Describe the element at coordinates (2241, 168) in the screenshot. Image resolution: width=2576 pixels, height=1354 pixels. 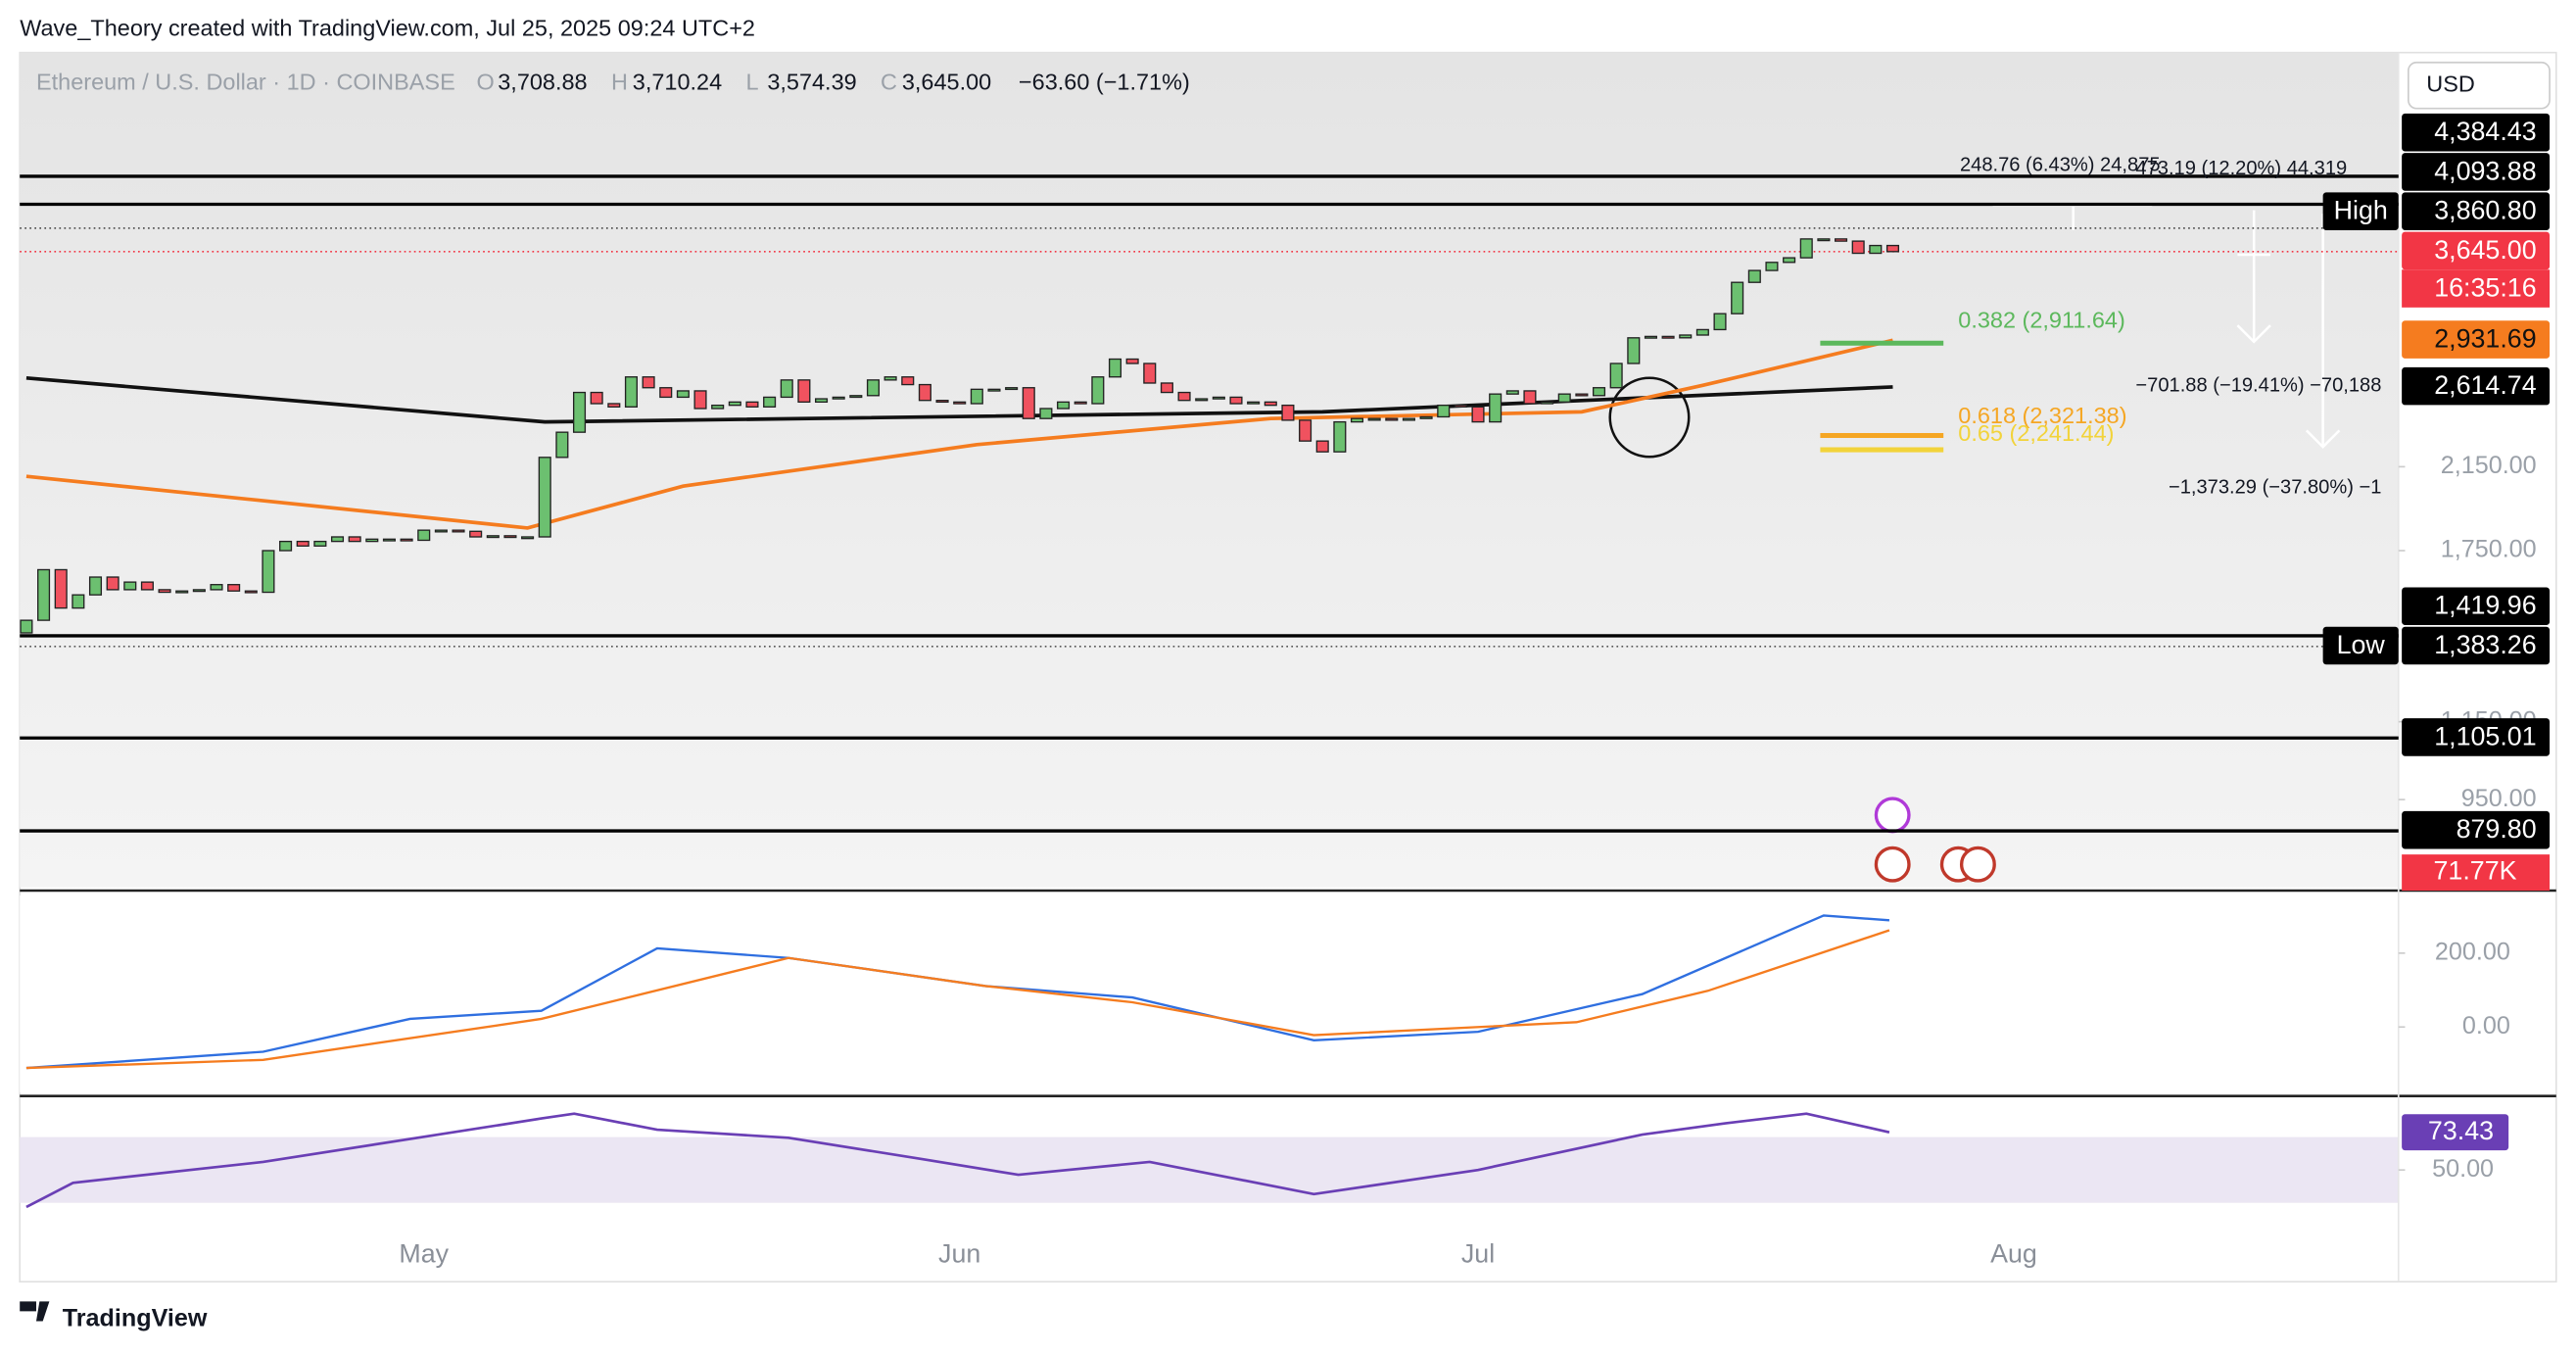
I see `measure-label: 473.19 (12.20%) 44,319` at that location.